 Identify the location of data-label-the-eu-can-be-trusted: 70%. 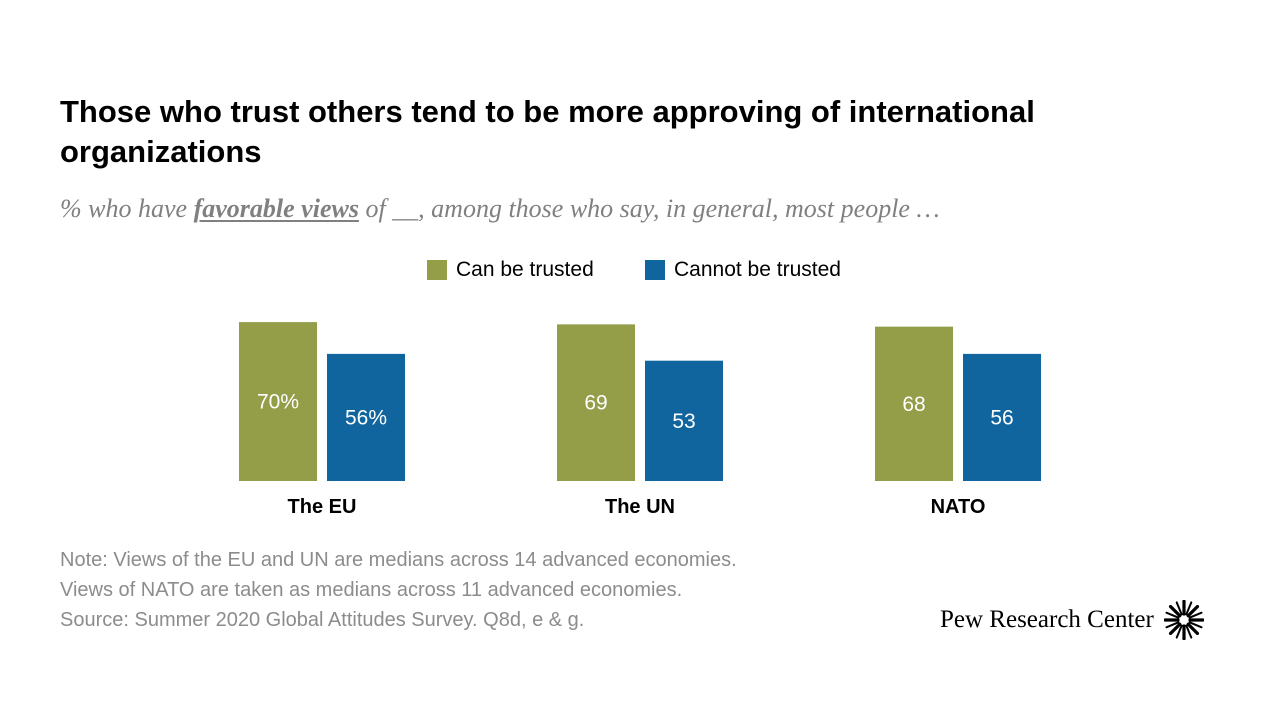
(278, 402).